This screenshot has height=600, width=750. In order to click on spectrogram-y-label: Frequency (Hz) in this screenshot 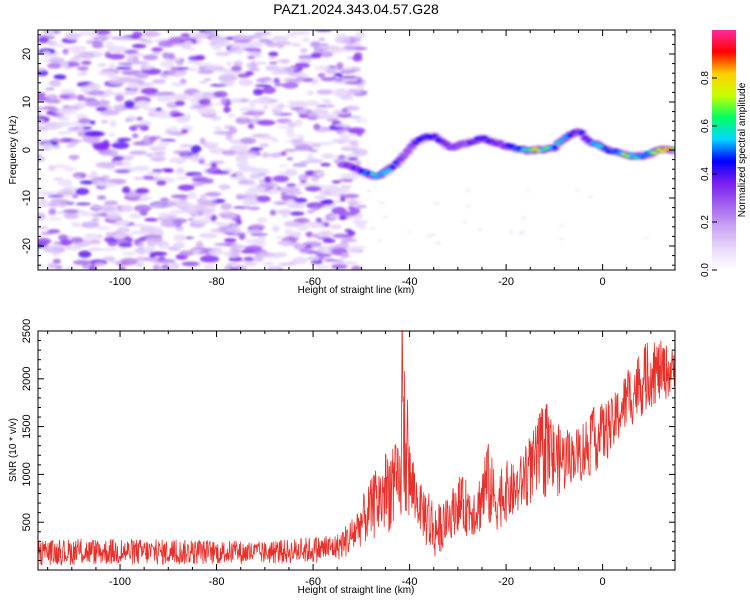, I will do `click(13, 150)`.